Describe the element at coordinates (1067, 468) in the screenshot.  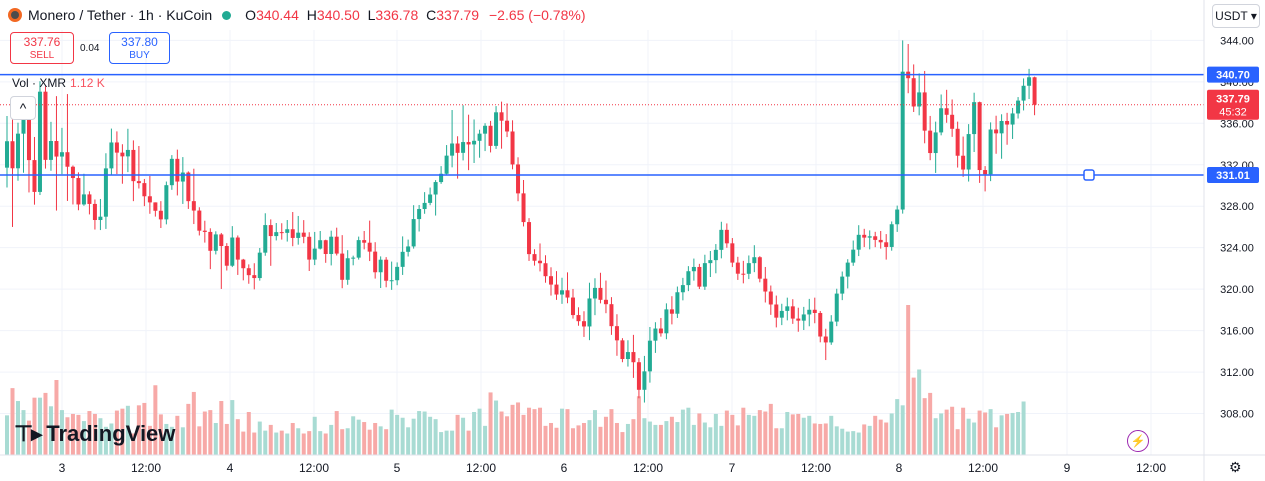
I see `x-tick-label: 9` at that location.